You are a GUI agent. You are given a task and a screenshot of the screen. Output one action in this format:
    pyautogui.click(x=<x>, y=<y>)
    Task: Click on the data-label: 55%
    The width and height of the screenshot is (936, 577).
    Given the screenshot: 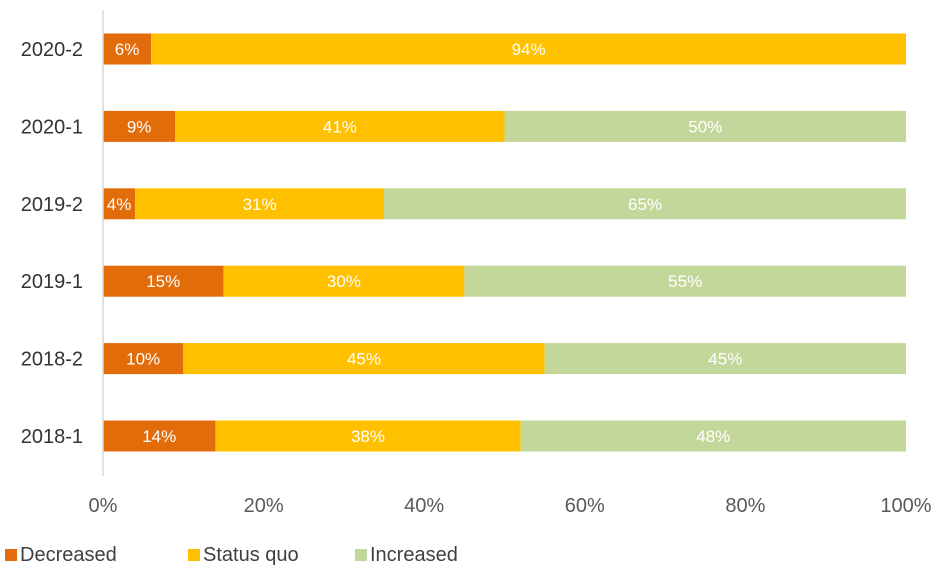 What is the action you would take?
    pyautogui.click(x=685, y=281)
    